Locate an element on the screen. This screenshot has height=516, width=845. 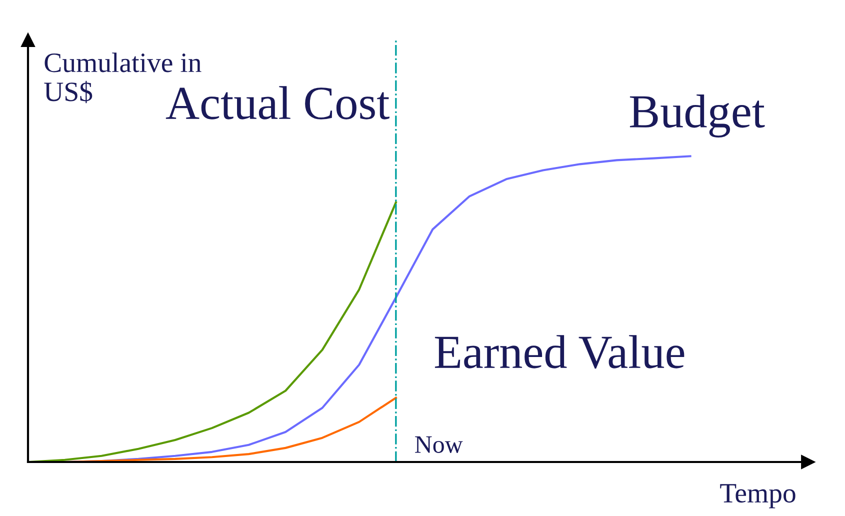
series-label: Actual Cost is located at coordinates (278, 103).